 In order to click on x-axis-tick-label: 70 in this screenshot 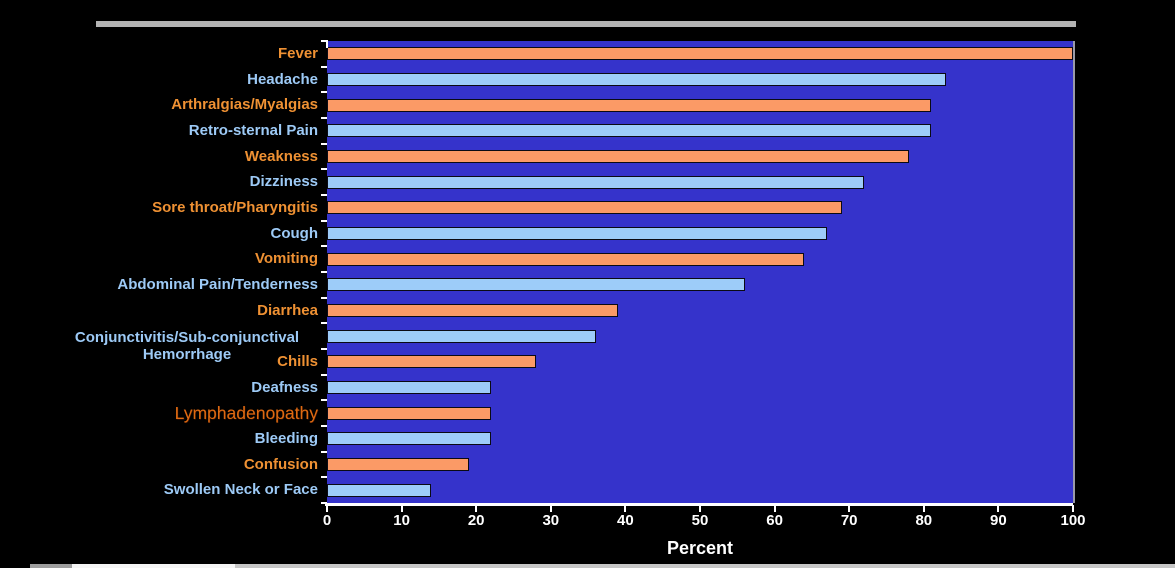, I will do `click(849, 520)`.